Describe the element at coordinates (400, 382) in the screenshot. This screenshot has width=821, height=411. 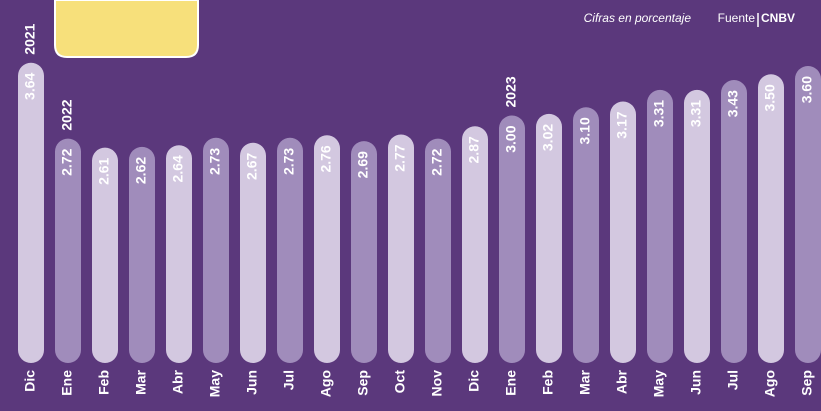
I see `x-tick-label: Oct` at that location.